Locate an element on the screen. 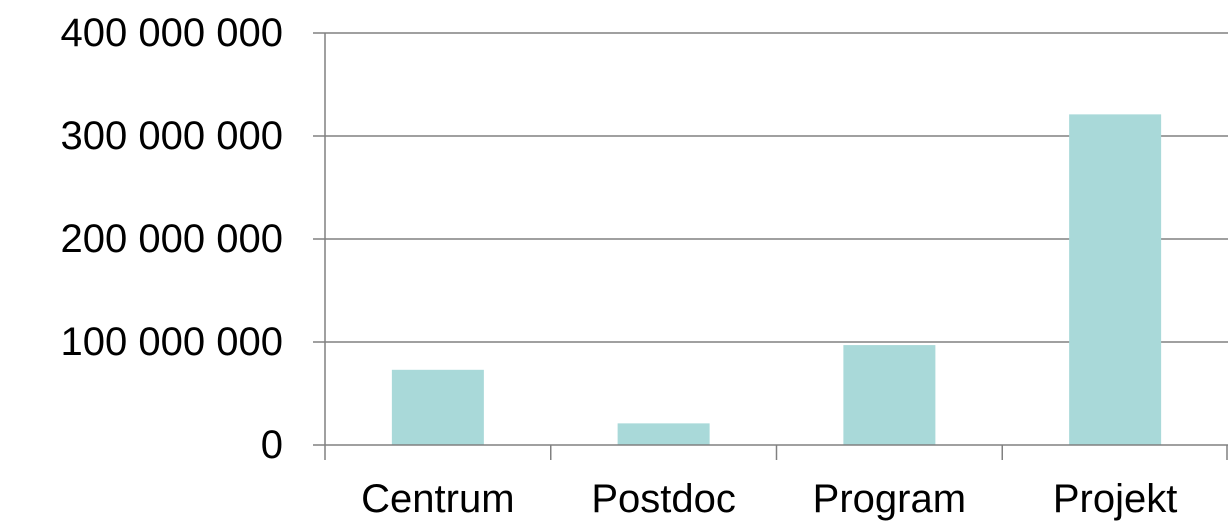 This screenshot has height=526, width=1228. x-tick-label: Centrum is located at coordinates (437, 499).